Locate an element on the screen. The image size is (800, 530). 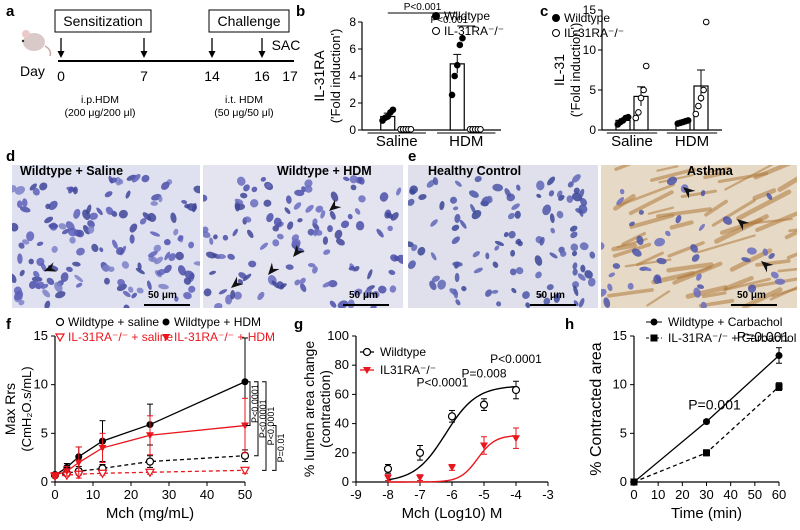
significance-label: P=0.01 is located at coordinates (281, 448).